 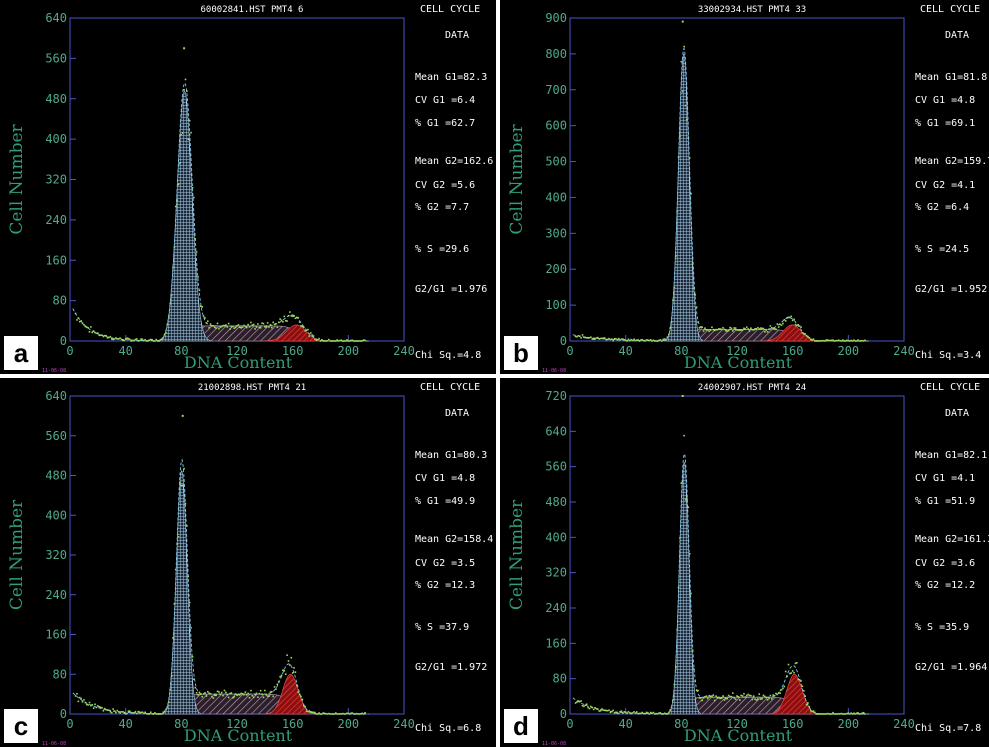 I want to click on y-tick-label: 300, so click(x=556, y=233).